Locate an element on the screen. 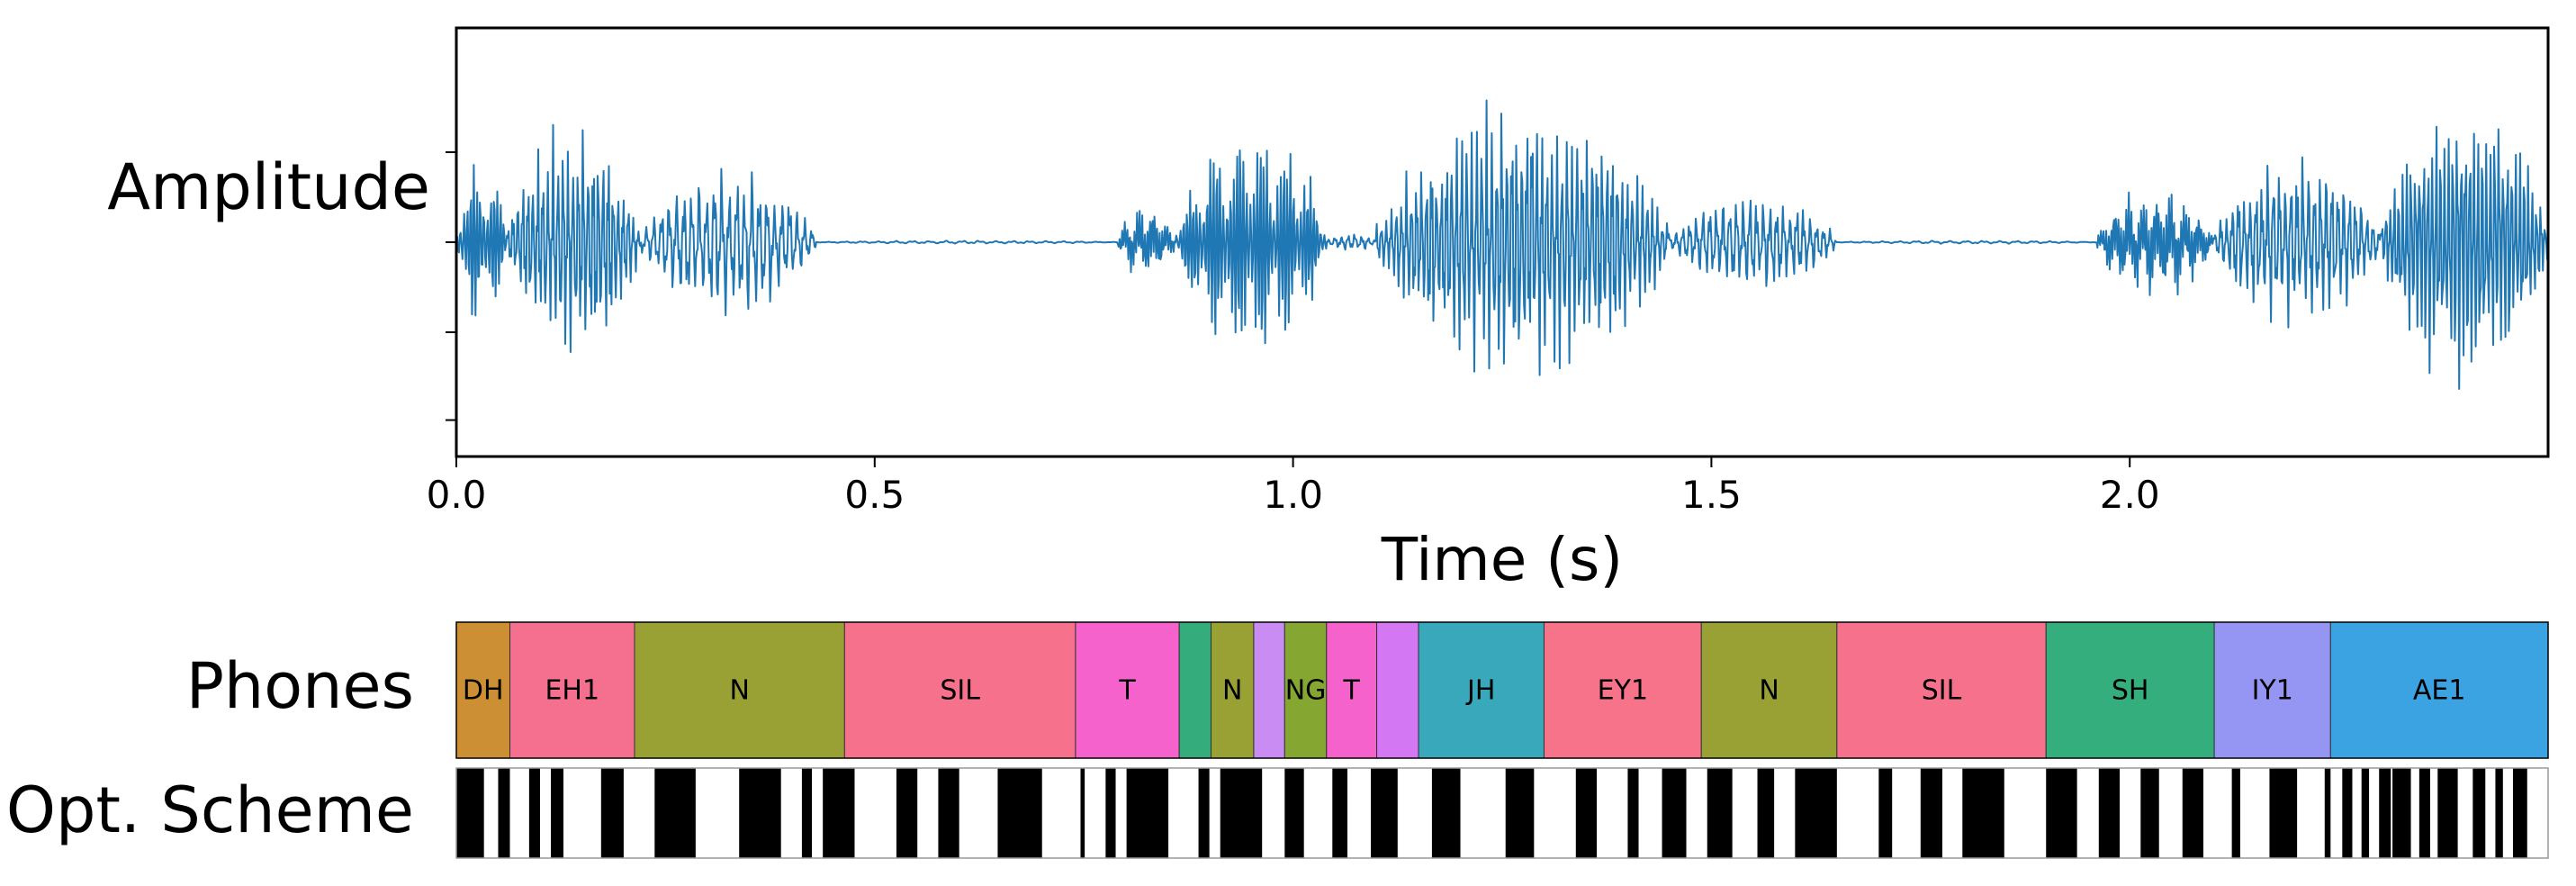 The width and height of the screenshot is (2576, 886). phone-segment-label: NG is located at coordinates (1306, 691).